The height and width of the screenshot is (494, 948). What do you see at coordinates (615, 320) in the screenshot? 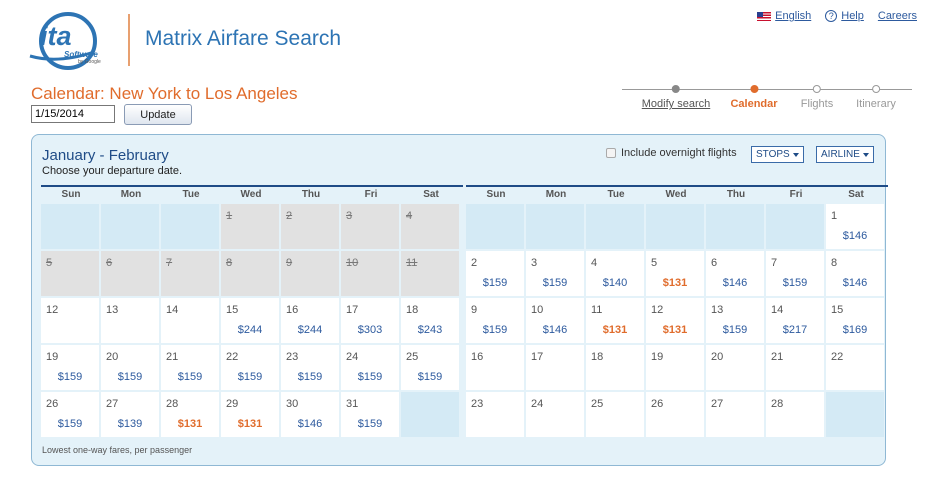
I see `day-cell: 11 $131` at bounding box center [615, 320].